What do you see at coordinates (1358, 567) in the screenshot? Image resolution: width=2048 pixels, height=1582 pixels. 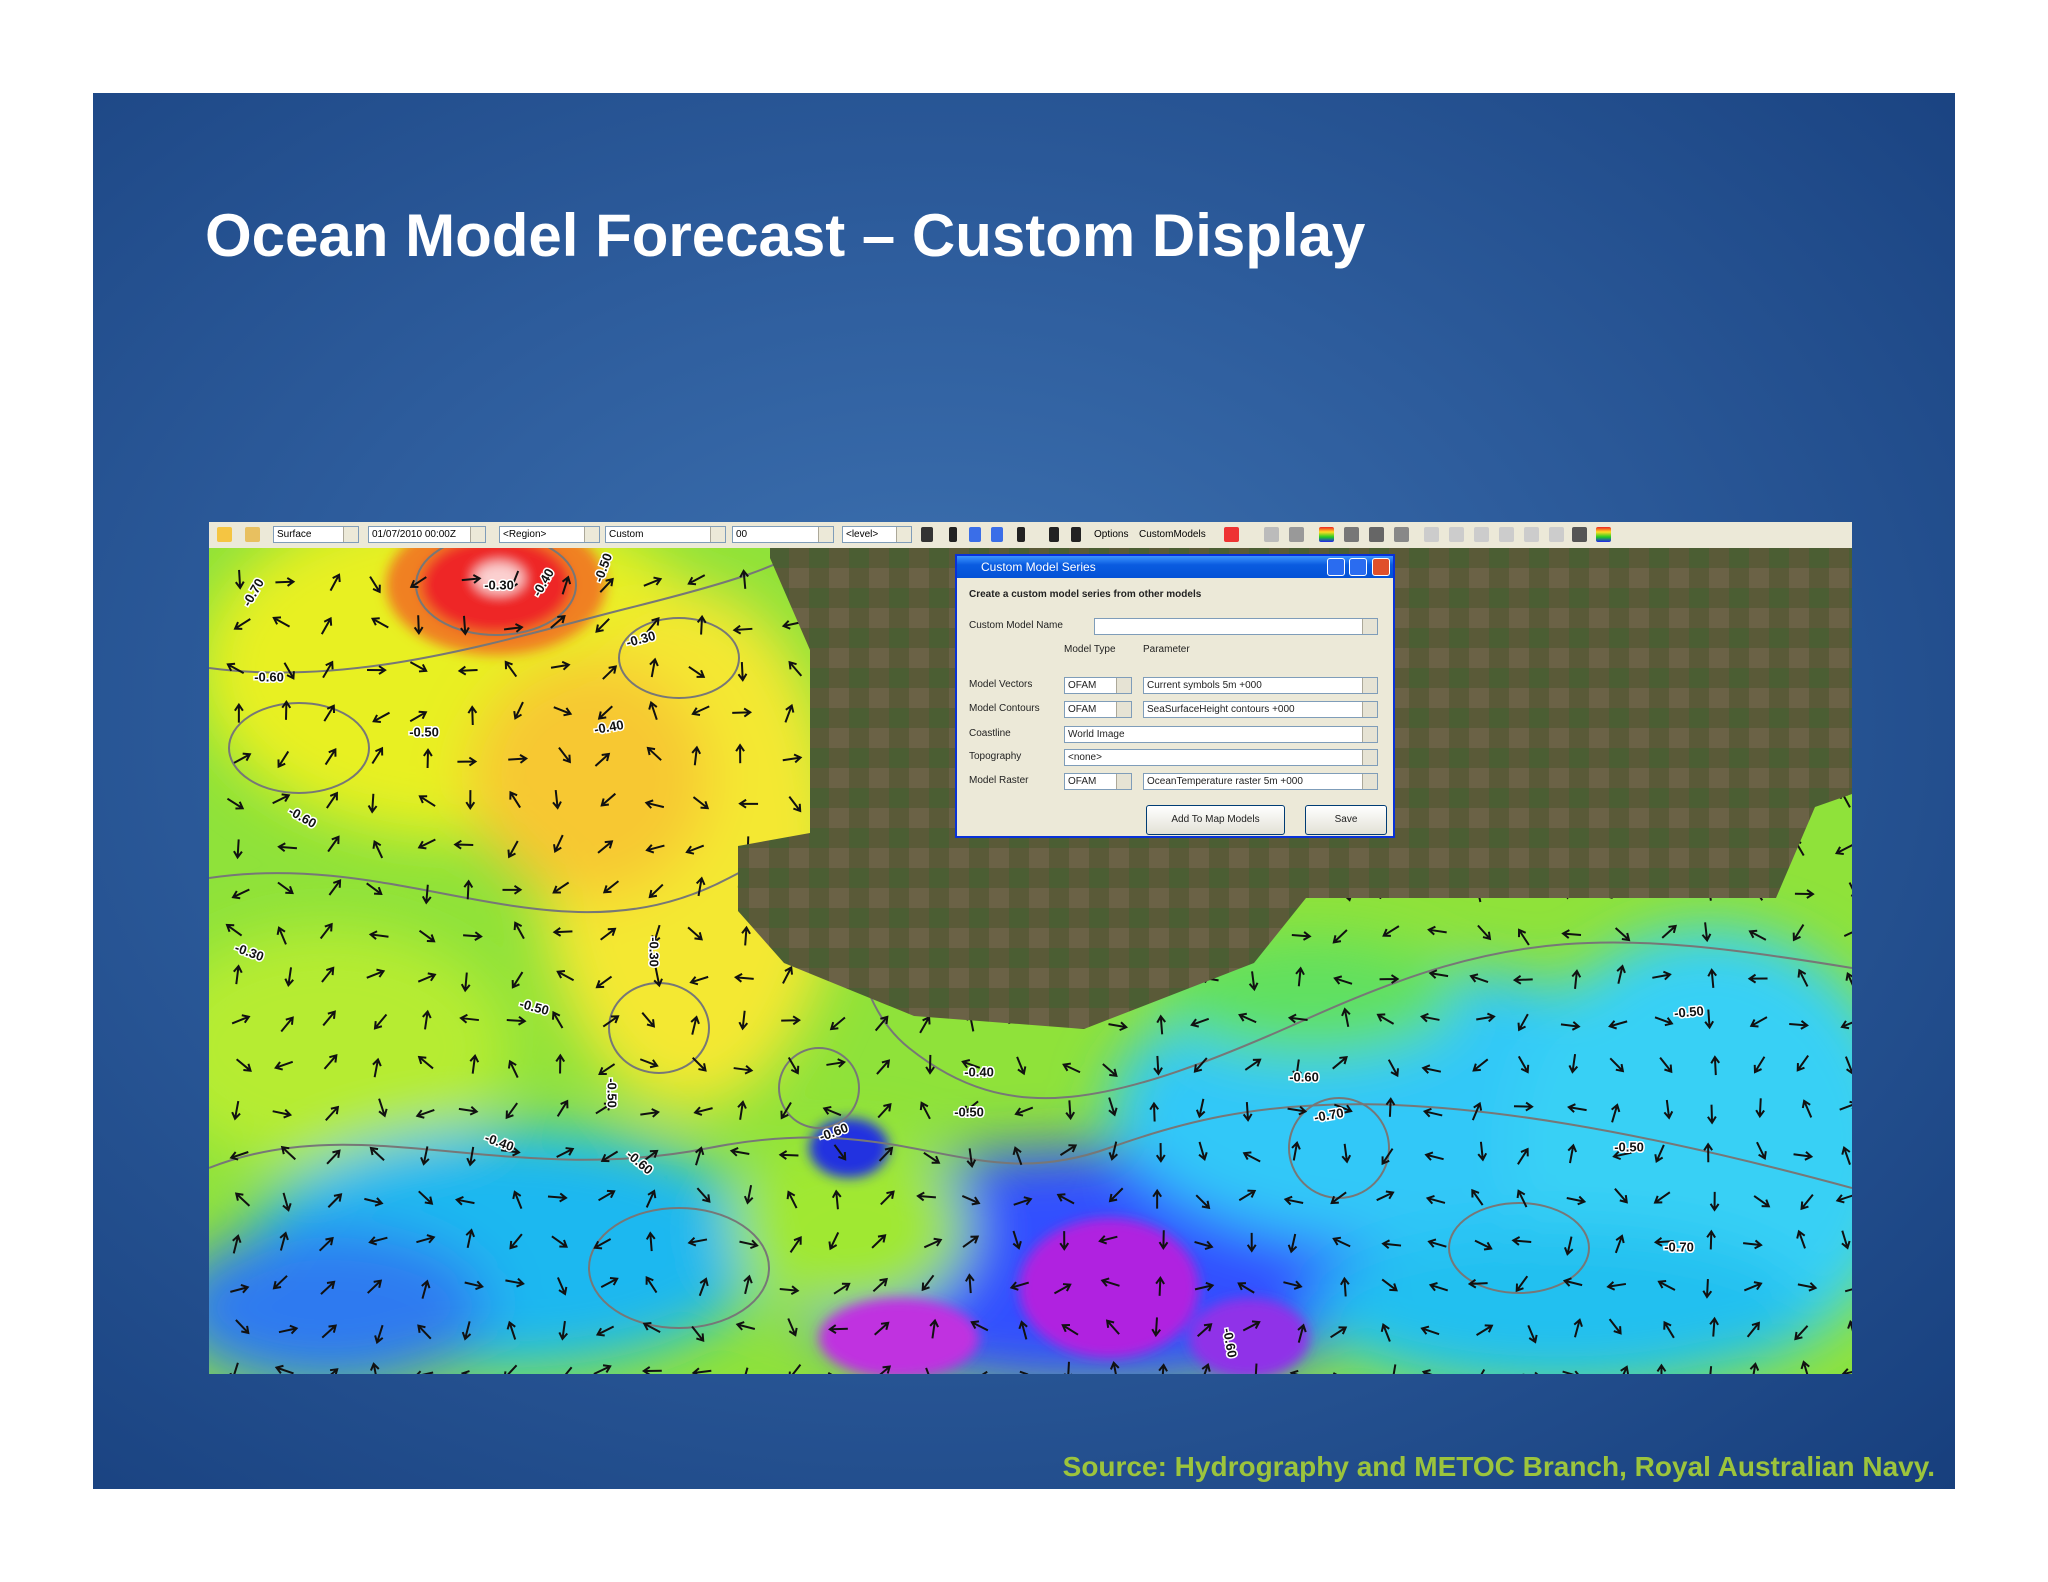 I see `maximize-button` at bounding box center [1358, 567].